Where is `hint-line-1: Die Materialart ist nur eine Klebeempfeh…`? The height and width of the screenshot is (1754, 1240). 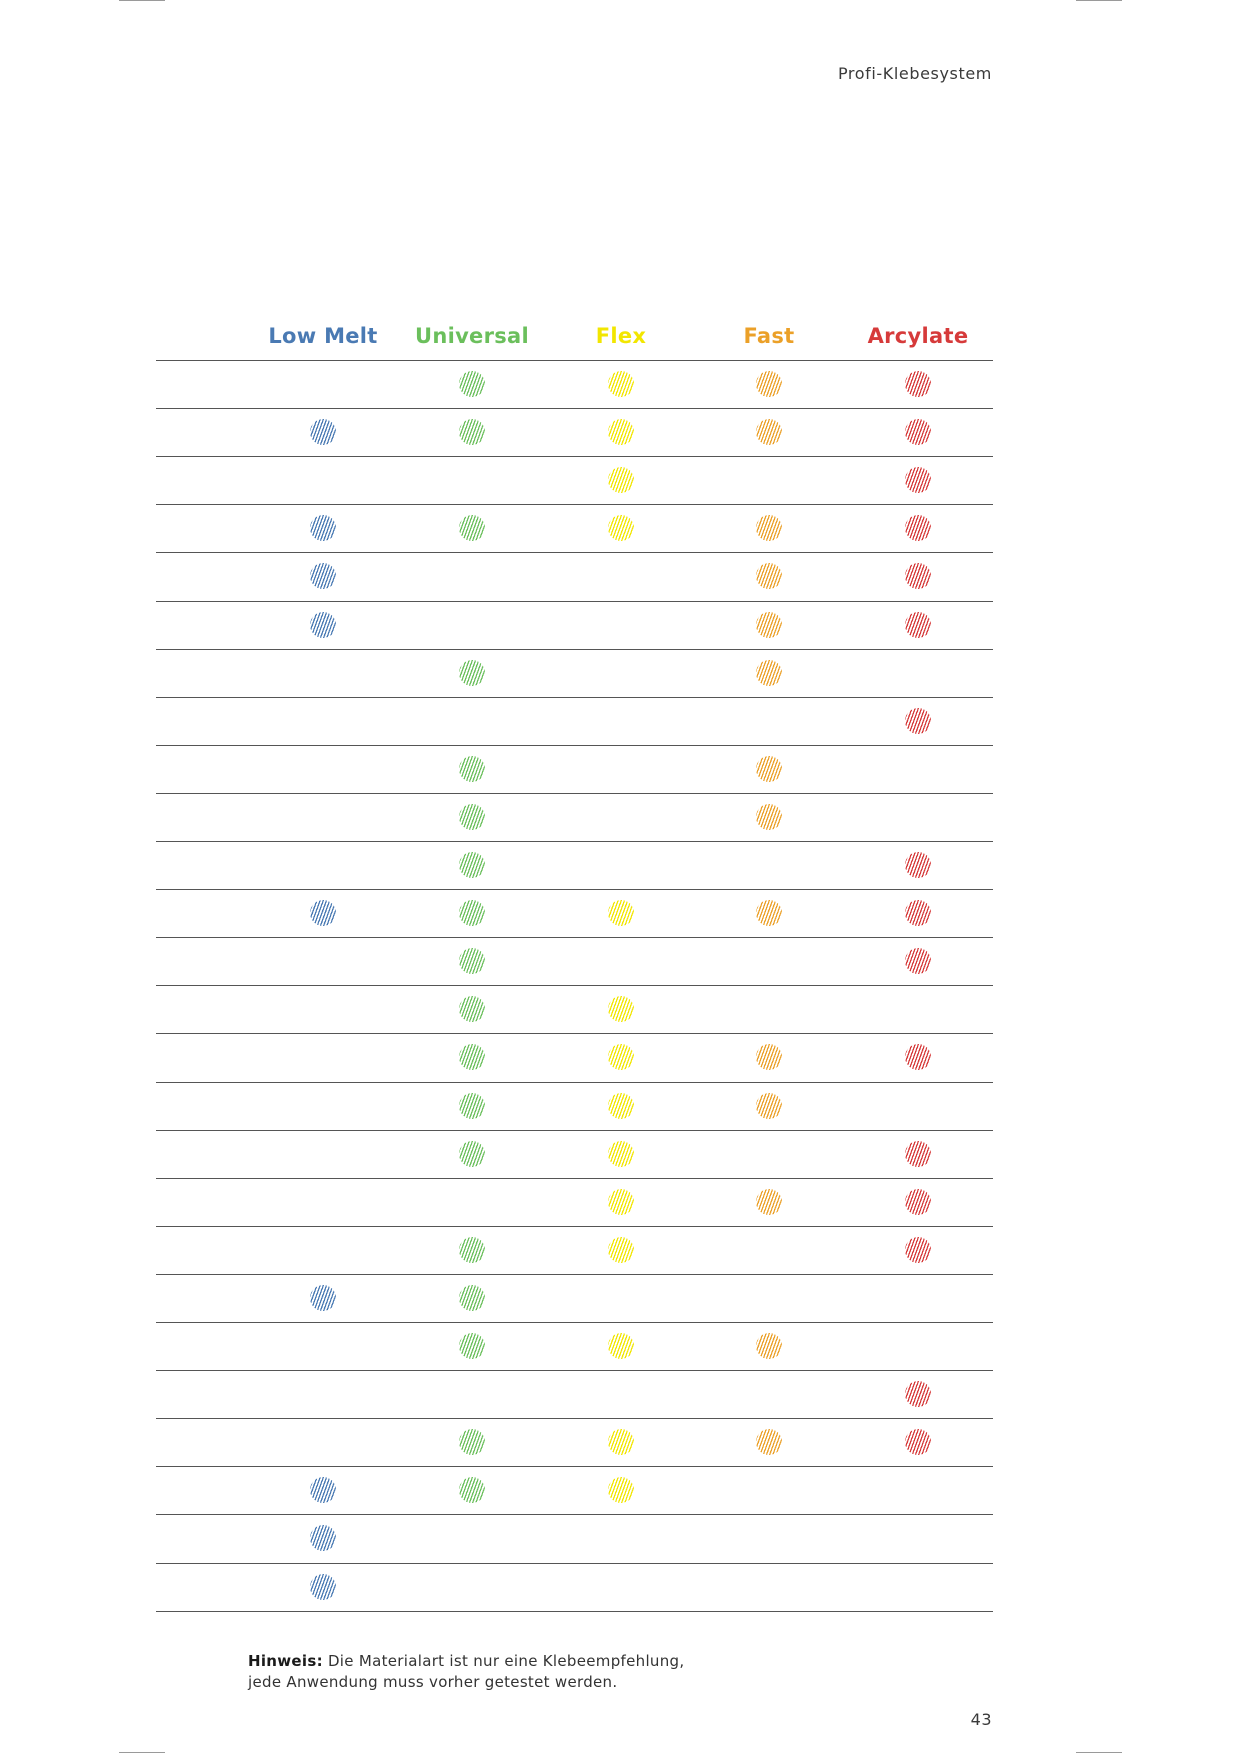
hint-line-1: Die Materialart ist nur eine Klebeempfeh… is located at coordinates (506, 1661).